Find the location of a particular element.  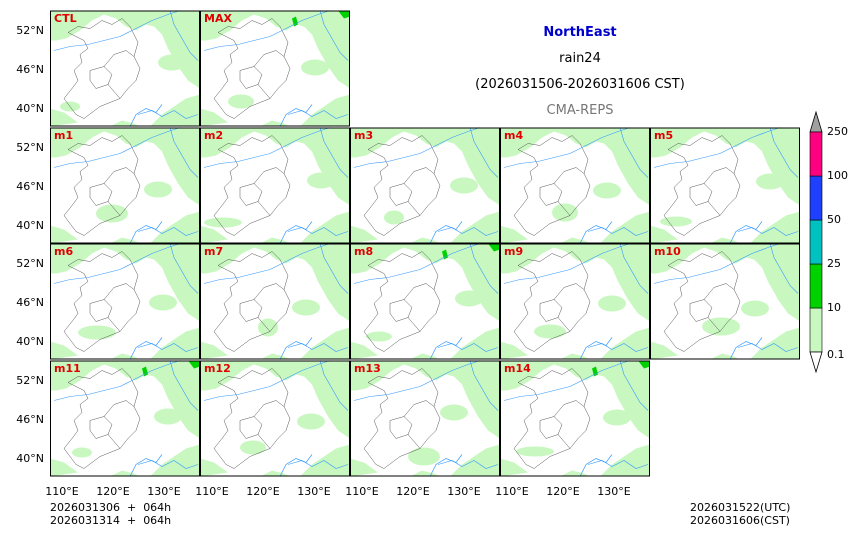

moderate-rain-patch is located at coordinates (171, 368).